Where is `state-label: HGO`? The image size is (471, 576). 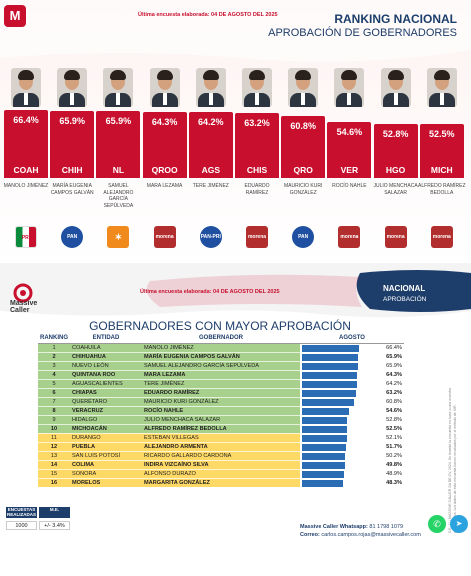
state-label: HGO is located at coordinates (395, 170).